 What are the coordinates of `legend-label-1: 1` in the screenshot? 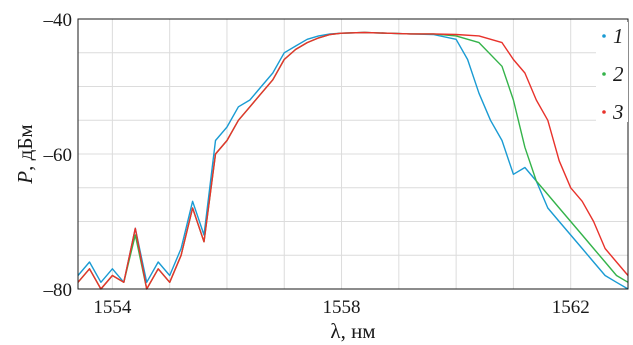 It's located at (618, 36).